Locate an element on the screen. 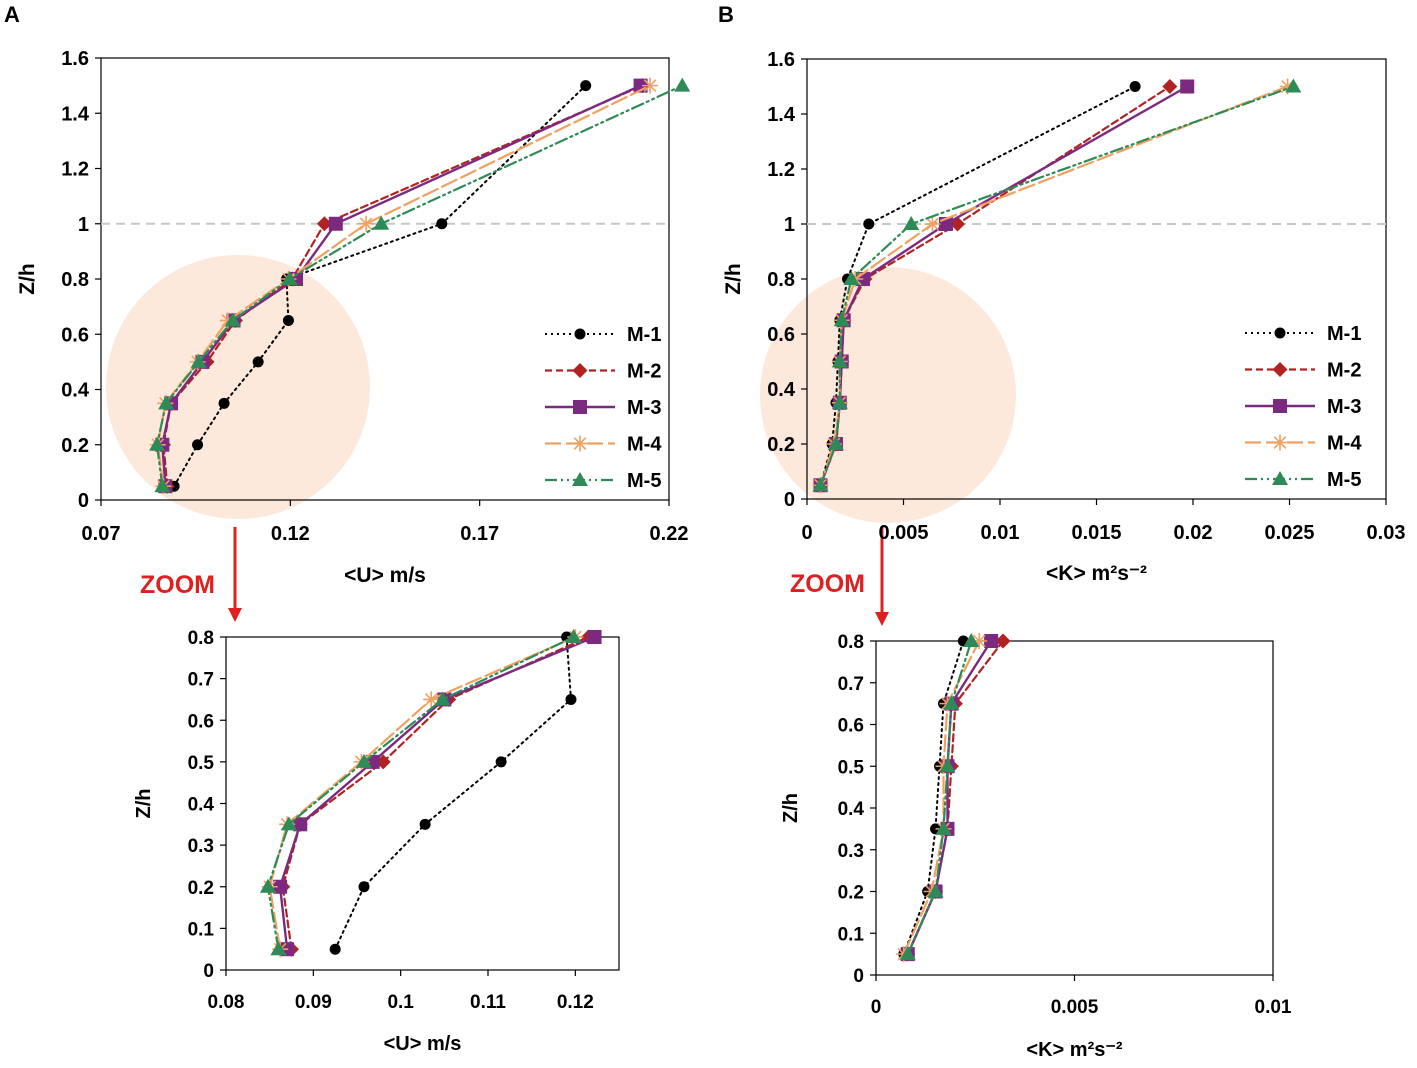 The height and width of the screenshot is (1068, 1417). y-tick-label: 1.6 is located at coordinates (781, 60).